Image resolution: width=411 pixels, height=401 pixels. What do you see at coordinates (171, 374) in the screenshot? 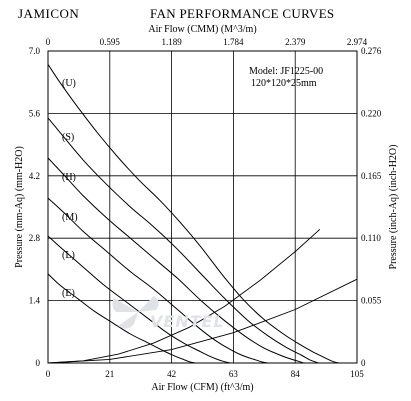
I see `x-tick-label: 42` at bounding box center [171, 374].